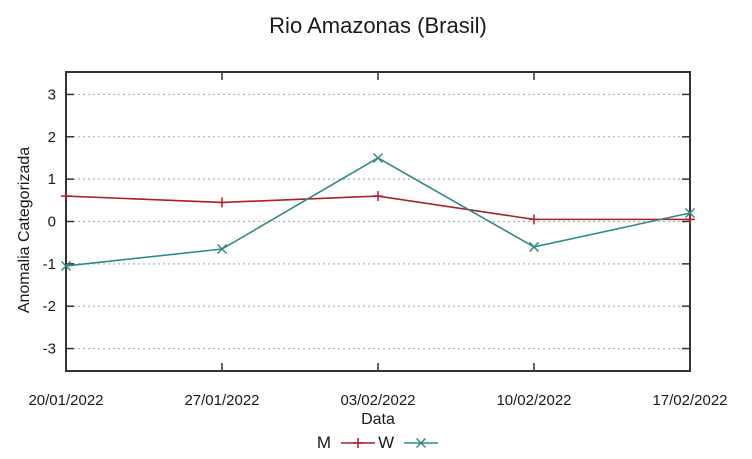 The width and height of the screenshot is (752, 459). I want to click on y-tick-label-3: 3, so click(52, 94).